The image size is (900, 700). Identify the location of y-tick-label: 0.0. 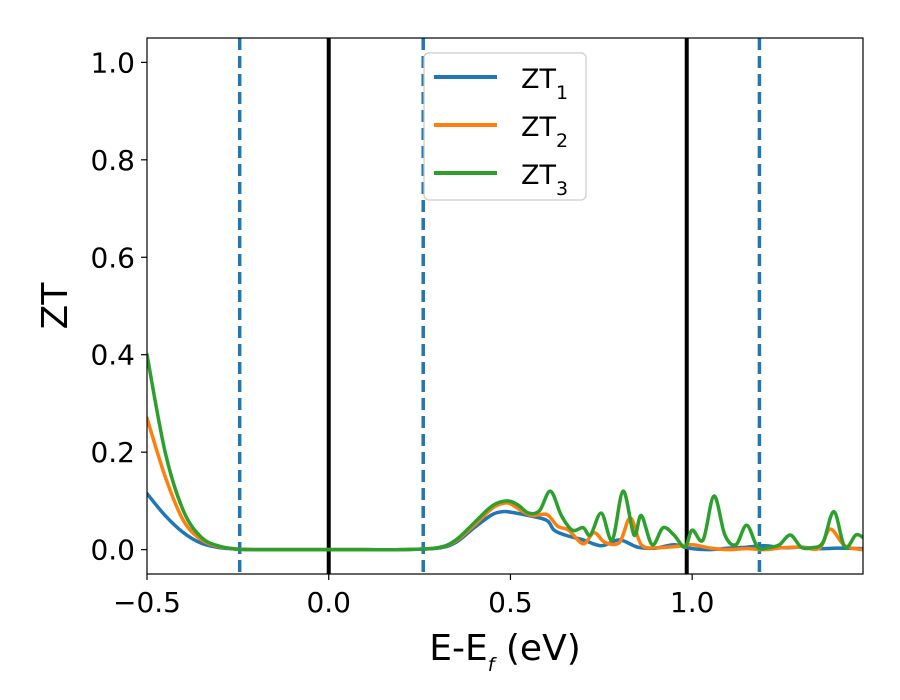
(112, 550).